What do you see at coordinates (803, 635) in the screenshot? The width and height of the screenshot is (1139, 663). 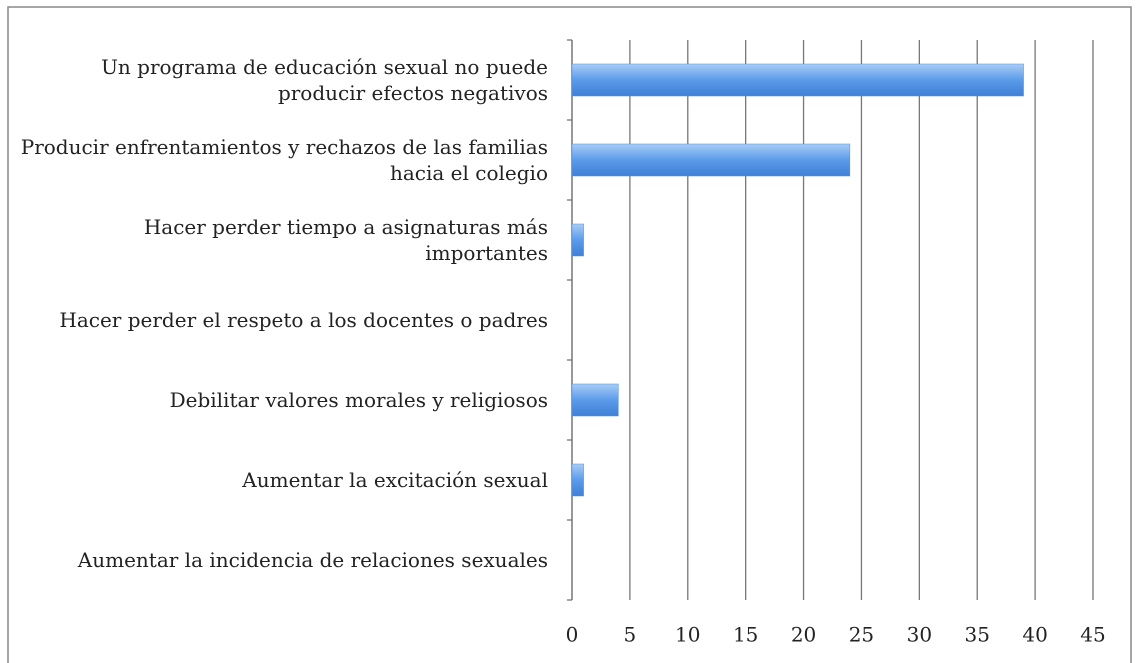 I see `x-tick-label: 20` at bounding box center [803, 635].